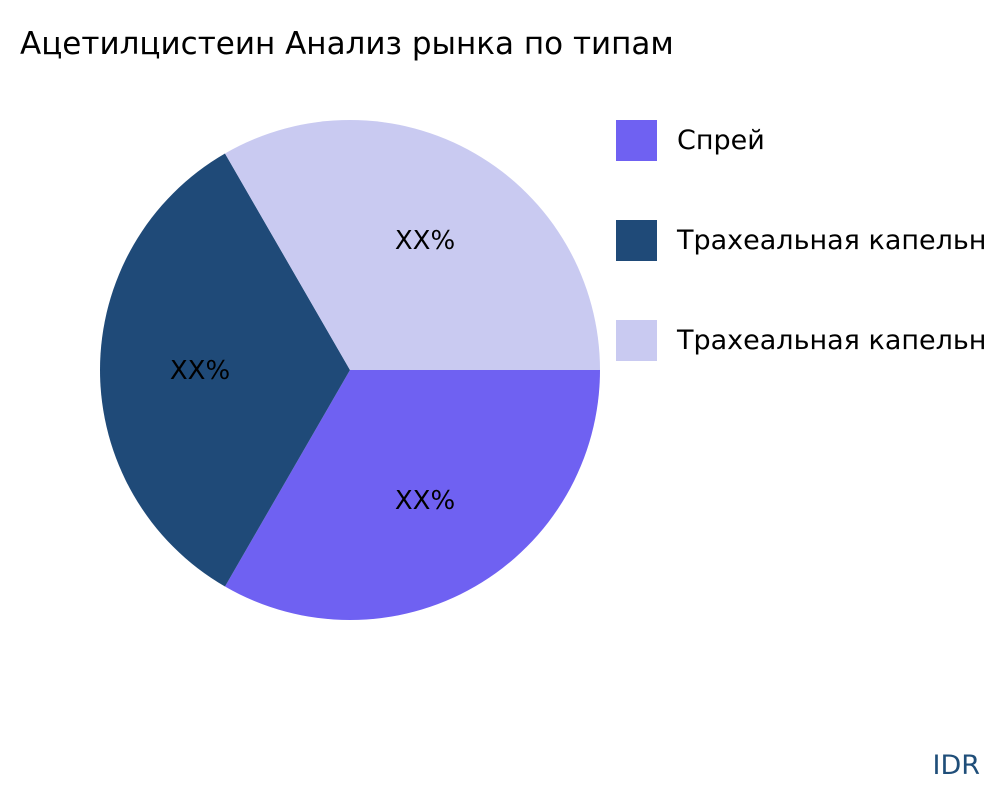  What do you see at coordinates (347, 44) in the screenshot?
I see `chart-title: Ацетилцистеин Анализ рынка по типам` at bounding box center [347, 44].